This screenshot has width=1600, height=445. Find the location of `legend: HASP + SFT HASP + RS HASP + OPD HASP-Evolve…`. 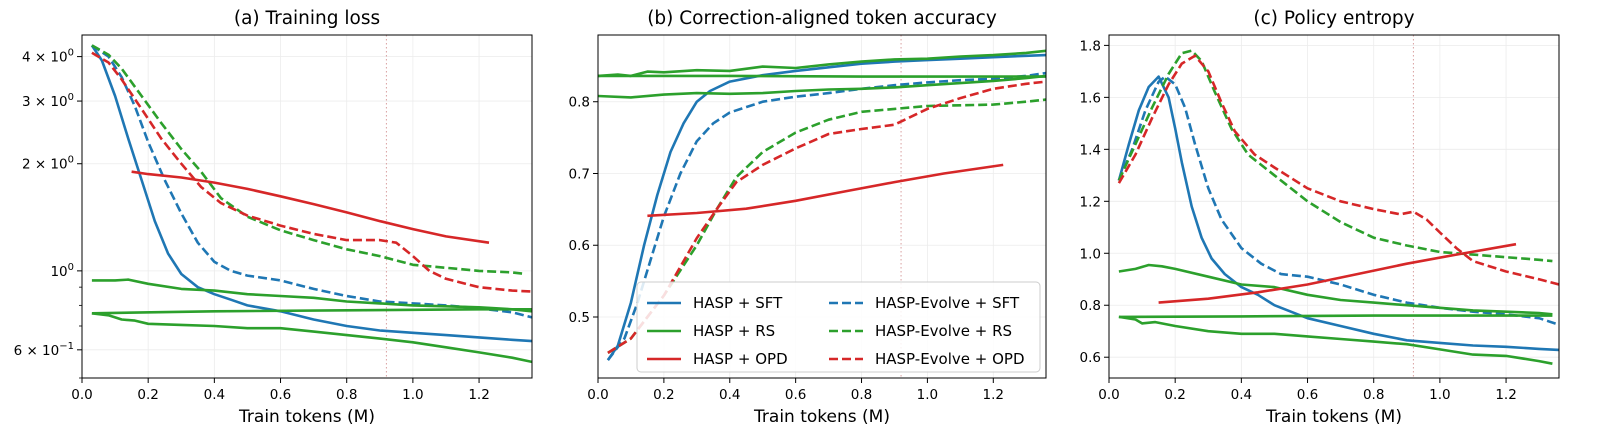

legend: HASP + SFT HASP + RS HASP + OPD HASP-Evolve… is located at coordinates (838, 327).